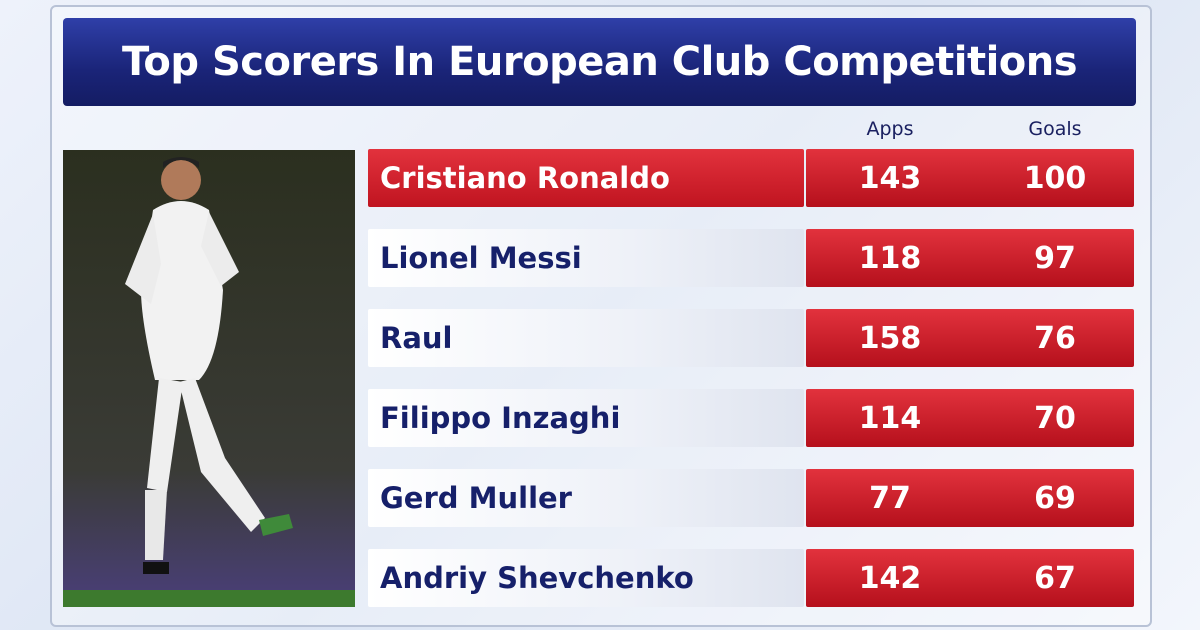 This screenshot has width=1200, height=630. What do you see at coordinates (586, 418) in the screenshot?
I see `player-name: Filippo Inzaghi` at bounding box center [586, 418].